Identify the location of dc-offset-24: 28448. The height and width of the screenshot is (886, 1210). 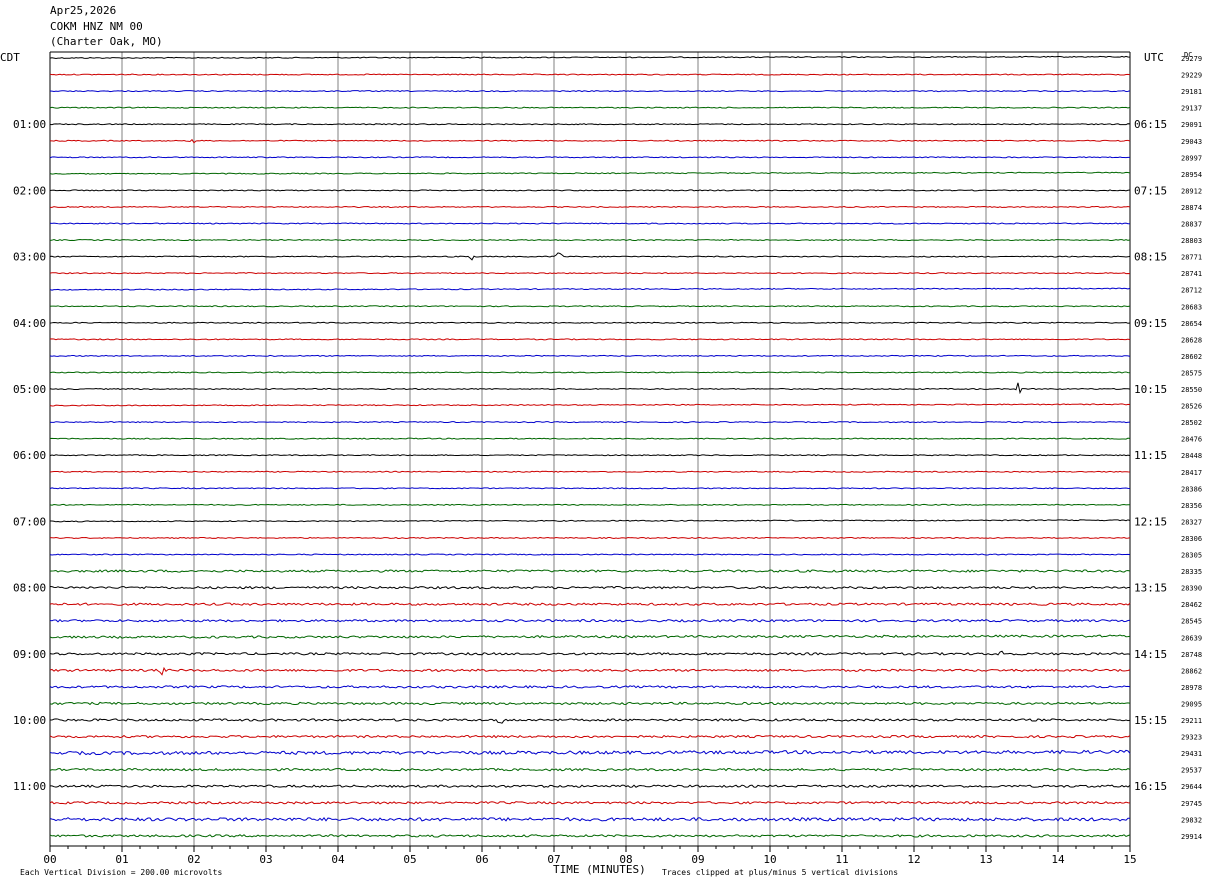
(1191, 456).